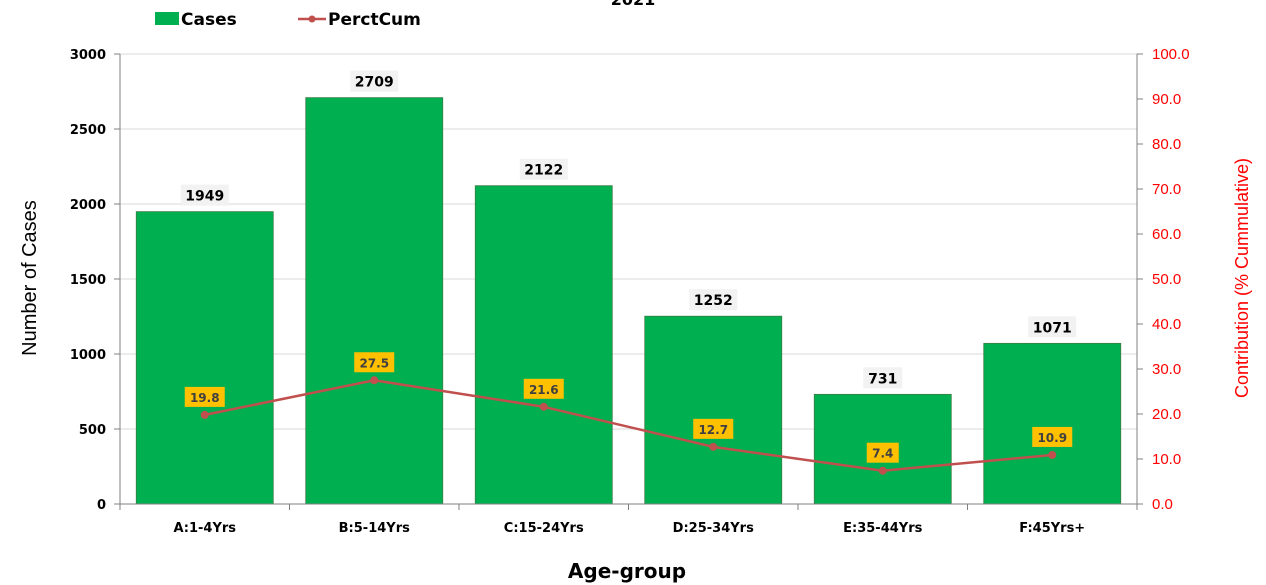  What do you see at coordinates (1242, 278) in the screenshot?
I see `y2-axis-label: Contribution (% Cummulative)` at bounding box center [1242, 278].